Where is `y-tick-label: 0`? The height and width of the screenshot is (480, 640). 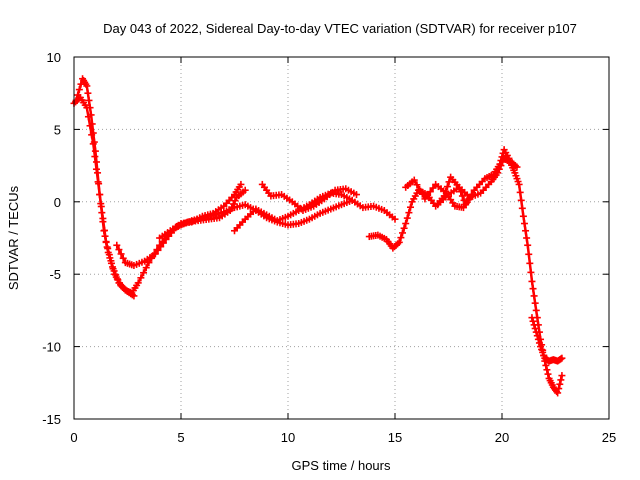 y-tick-label: 0 is located at coordinates (57, 202).